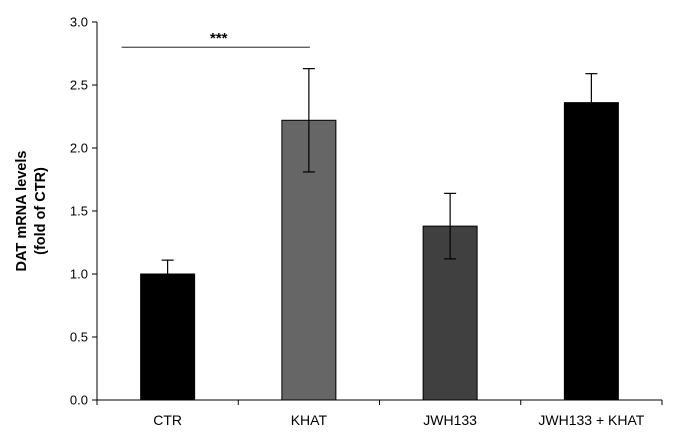 Image resolution: width=689 pixels, height=444 pixels. I want to click on x-category-label: JWH133 + KHAT, so click(591, 420).